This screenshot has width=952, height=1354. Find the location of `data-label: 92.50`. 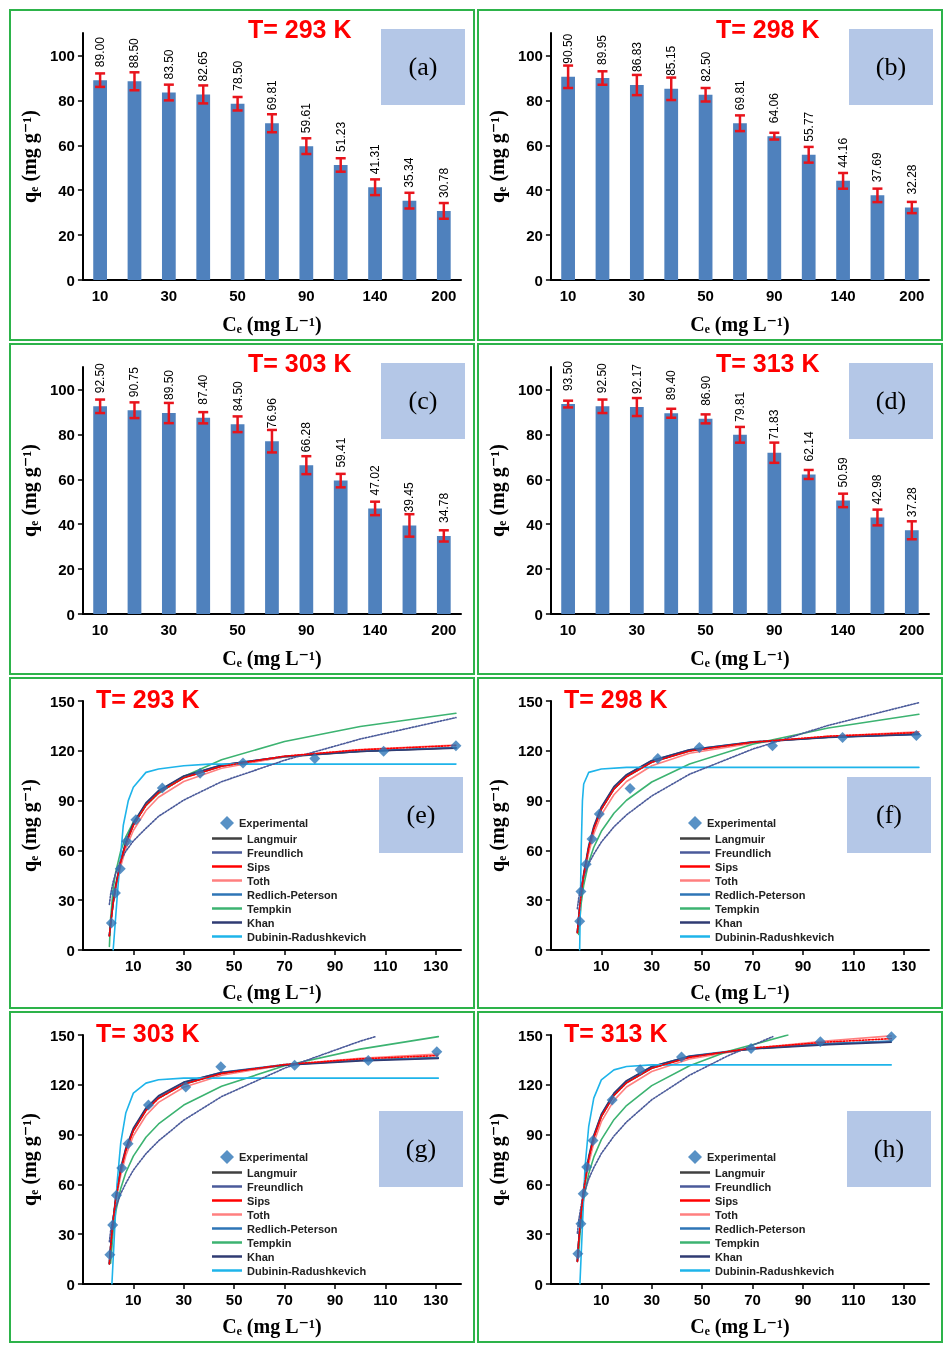

data-label: 92.50 is located at coordinates (100, 378).